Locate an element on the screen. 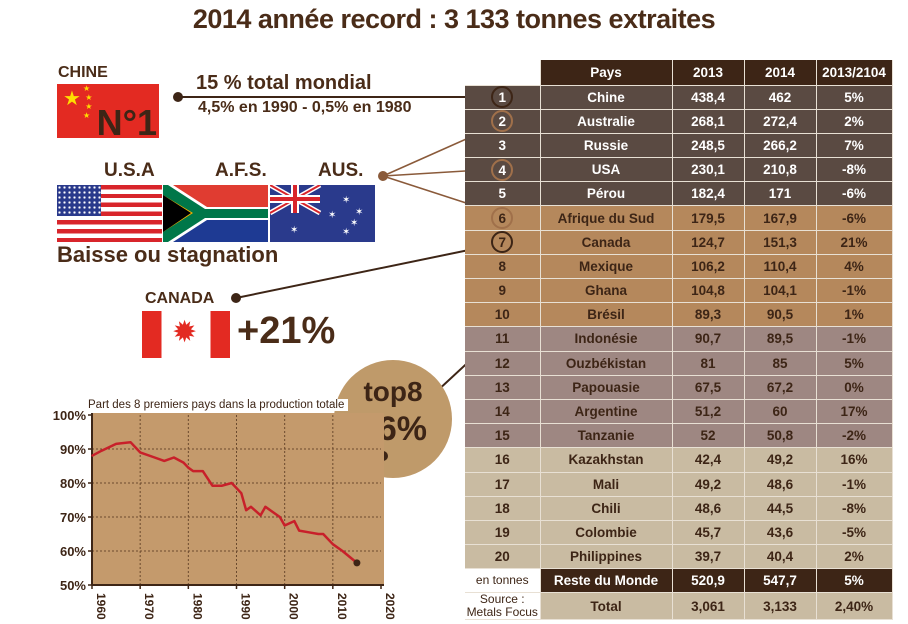 This screenshot has width=908, height=624. change-cell: 16% is located at coordinates (854, 460).